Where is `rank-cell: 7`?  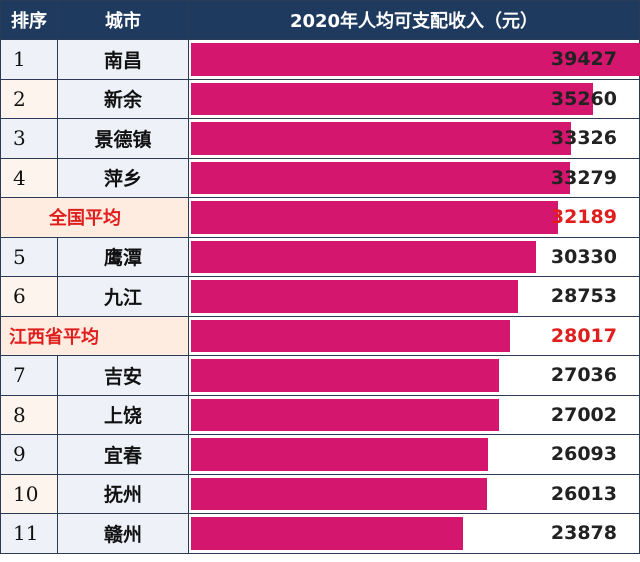
rank-cell: 7 is located at coordinates (29, 375).